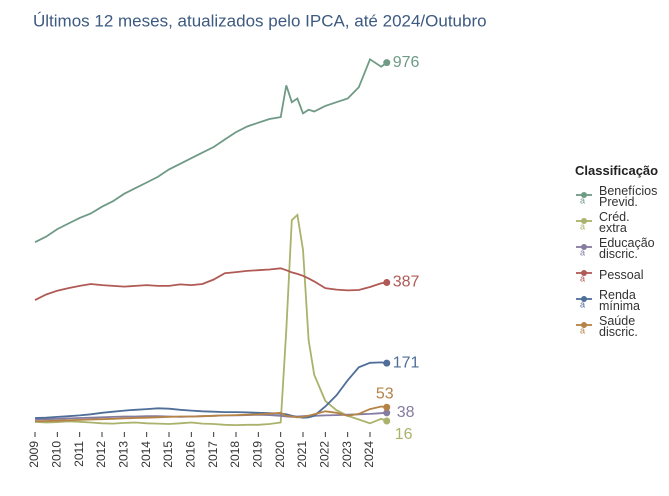  I want to click on end-label: 16, so click(404, 434).